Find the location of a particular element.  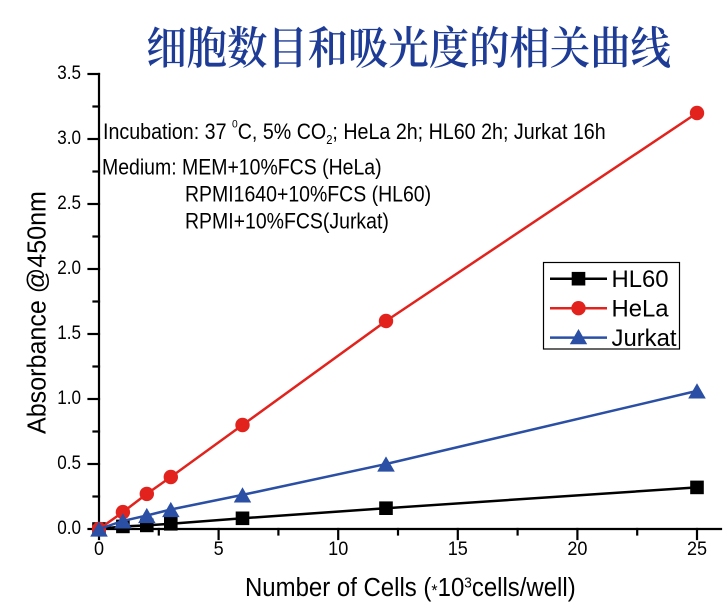

svg-text: Jurkat is located at coordinates (644, 338).